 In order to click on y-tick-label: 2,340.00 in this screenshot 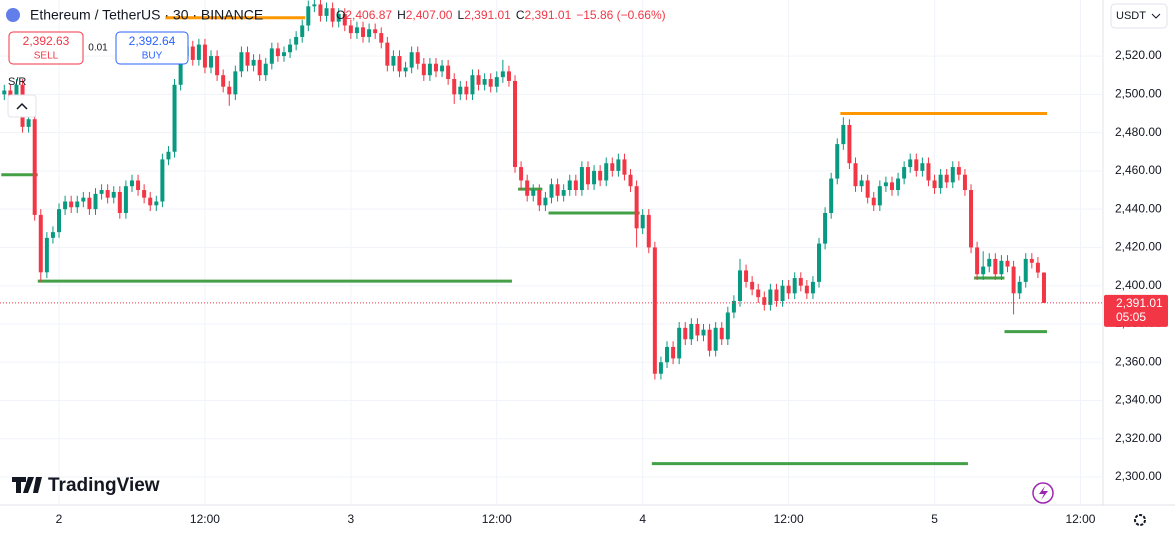, I will do `click(1138, 400)`.